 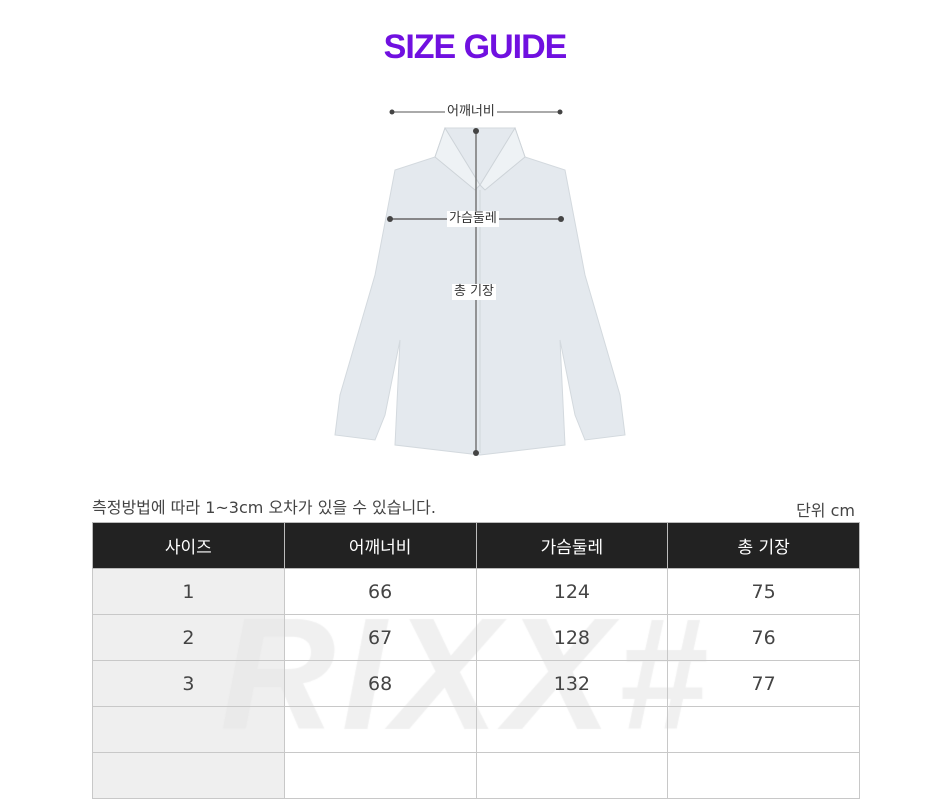 I want to click on chest-label: 가슴둘레, so click(x=473, y=219).